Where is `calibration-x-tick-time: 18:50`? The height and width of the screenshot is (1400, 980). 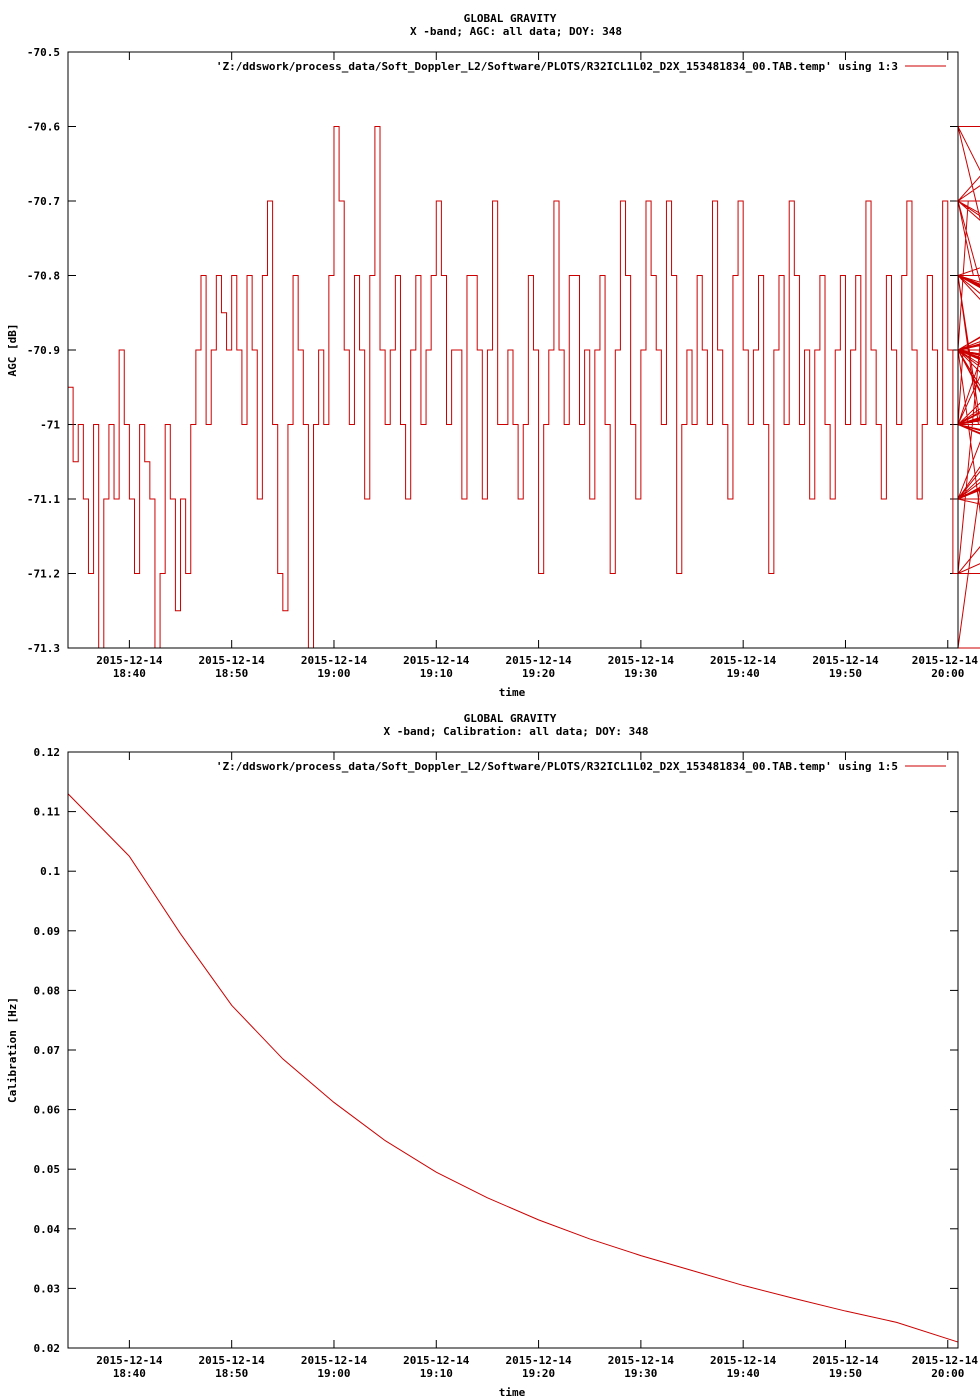 calibration-x-tick-time: 18:50 is located at coordinates (231, 1373).